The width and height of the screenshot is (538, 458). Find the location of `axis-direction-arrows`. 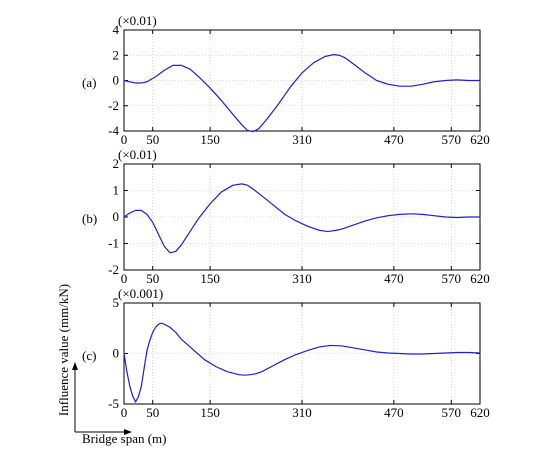

axis-direction-arrows is located at coordinates (102, 398).